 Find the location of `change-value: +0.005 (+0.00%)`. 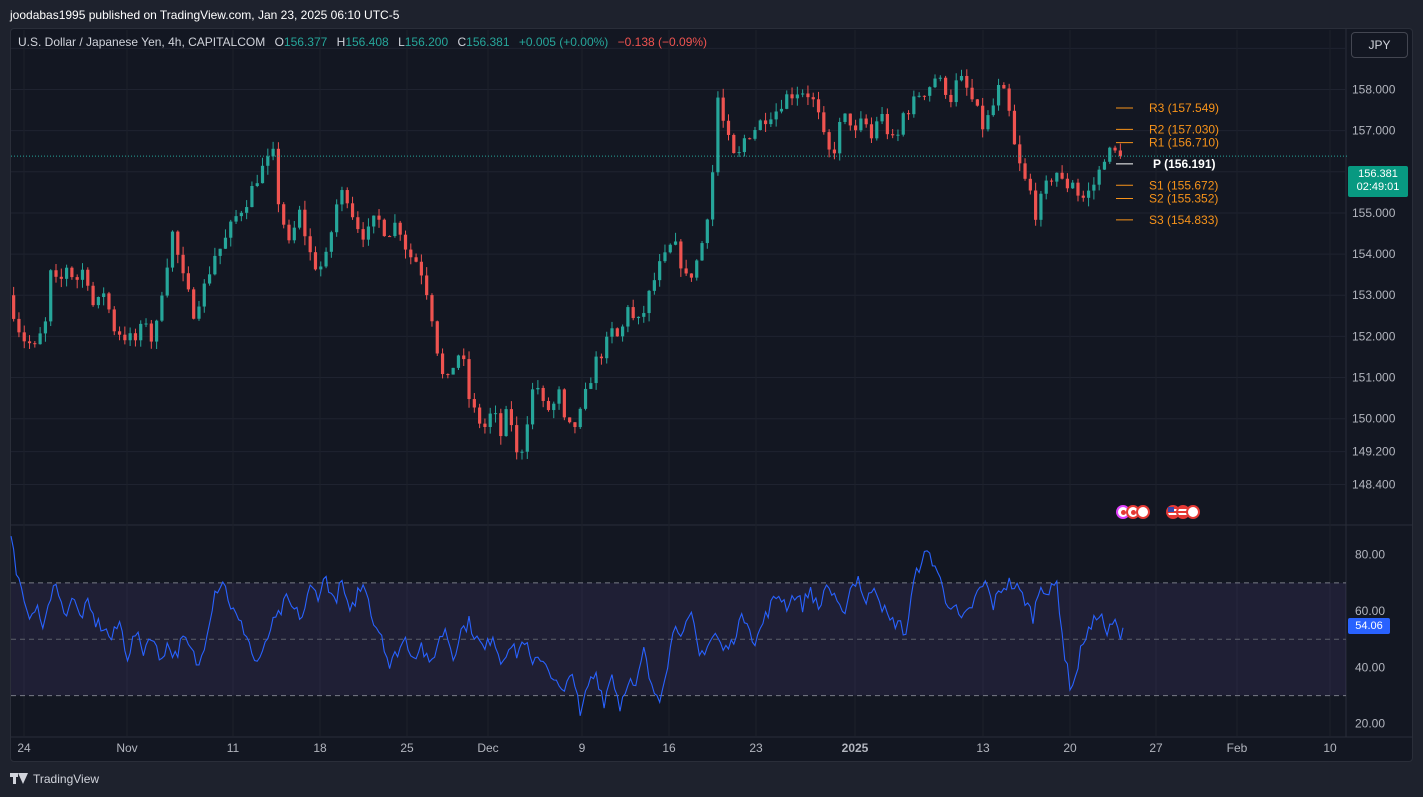

change-value: +0.005 (+0.00%) is located at coordinates (563, 42).